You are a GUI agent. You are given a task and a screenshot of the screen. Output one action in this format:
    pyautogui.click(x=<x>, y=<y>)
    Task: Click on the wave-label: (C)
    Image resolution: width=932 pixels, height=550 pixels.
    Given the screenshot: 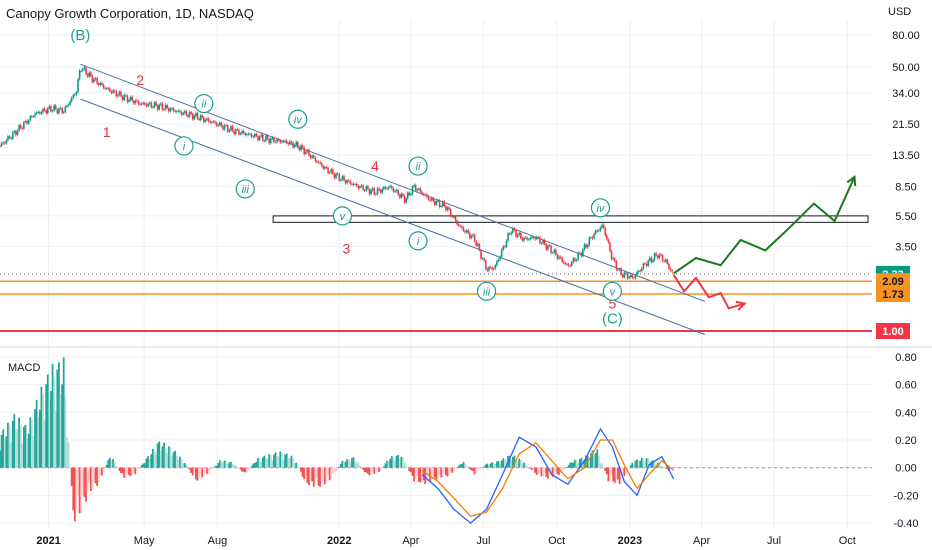 What is the action you would take?
    pyautogui.click(x=612, y=319)
    